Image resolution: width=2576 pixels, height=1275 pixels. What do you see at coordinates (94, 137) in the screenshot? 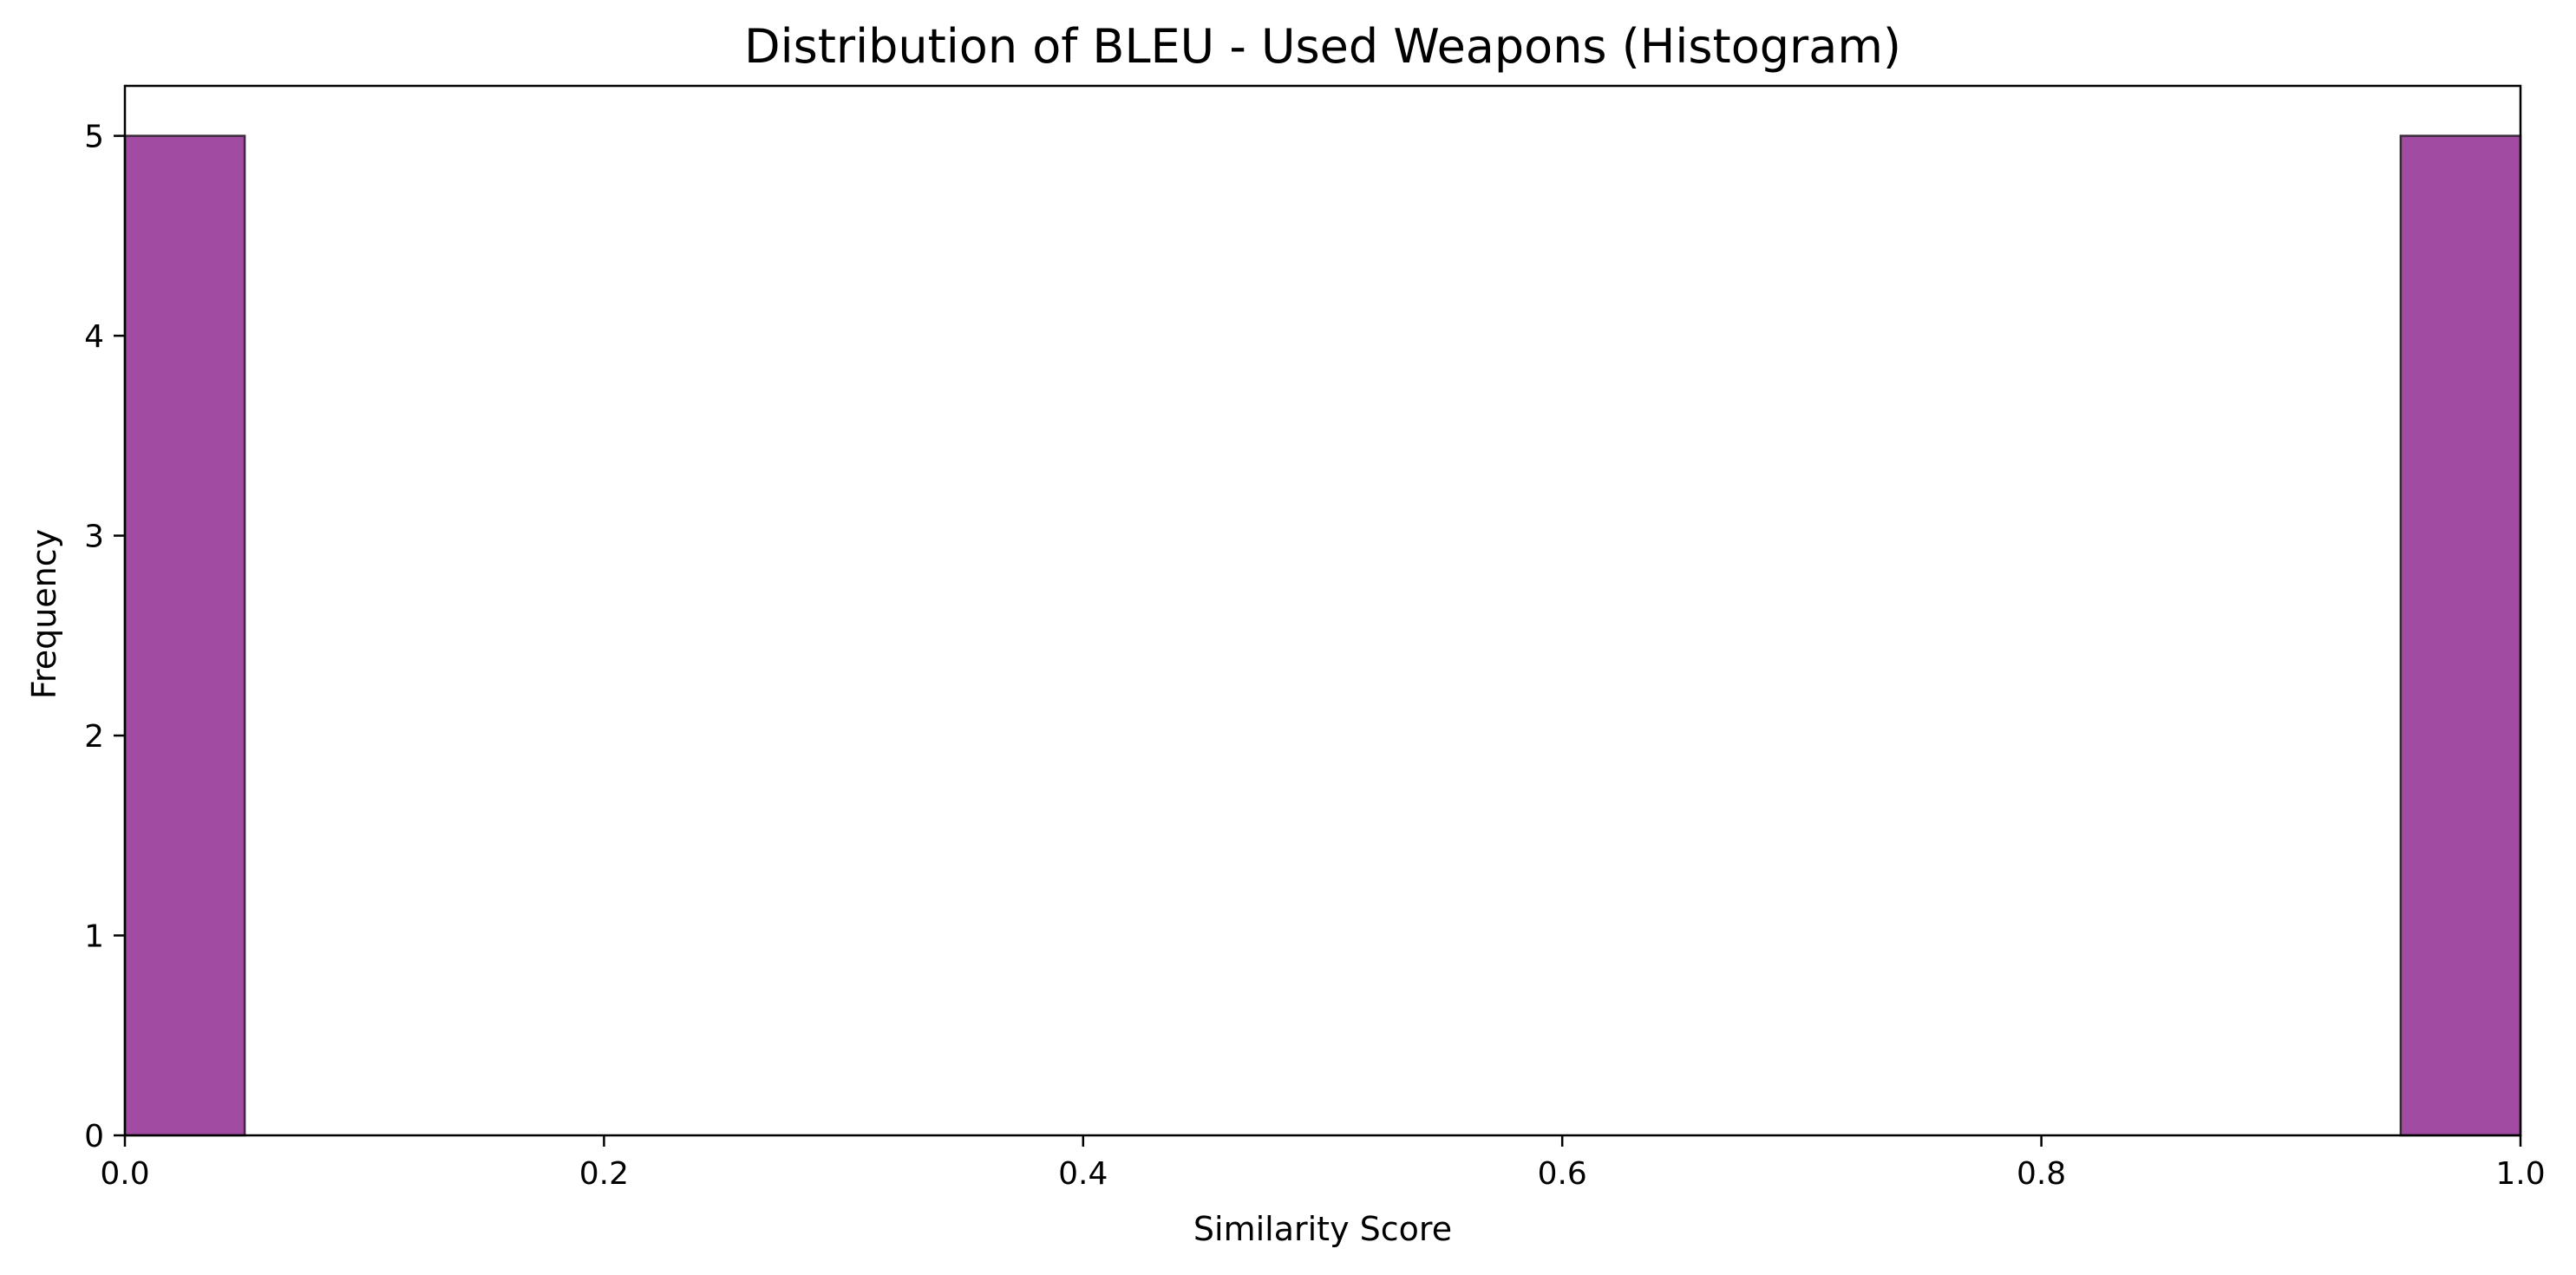
I see `y-tick-label: 5` at bounding box center [94, 137].